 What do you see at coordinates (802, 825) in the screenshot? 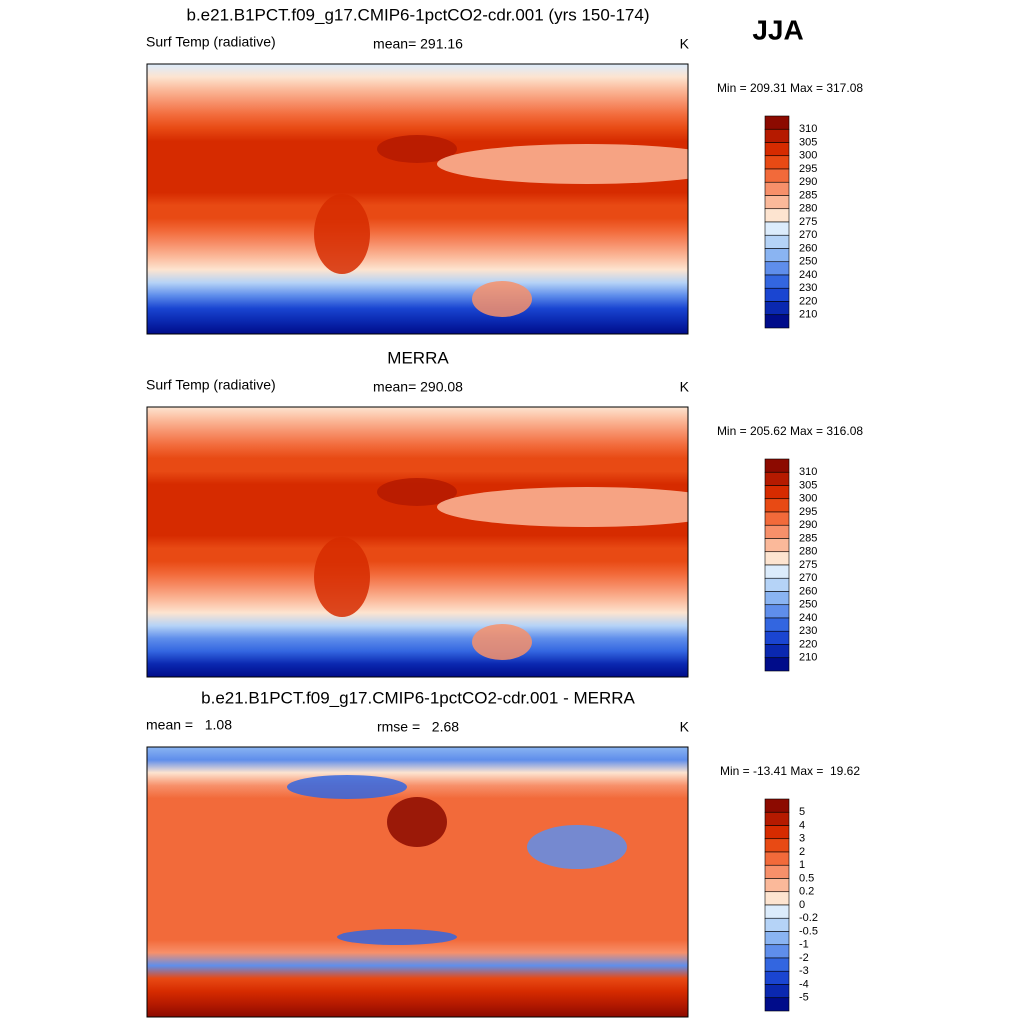
I see `colorbar-label: 4` at bounding box center [802, 825].